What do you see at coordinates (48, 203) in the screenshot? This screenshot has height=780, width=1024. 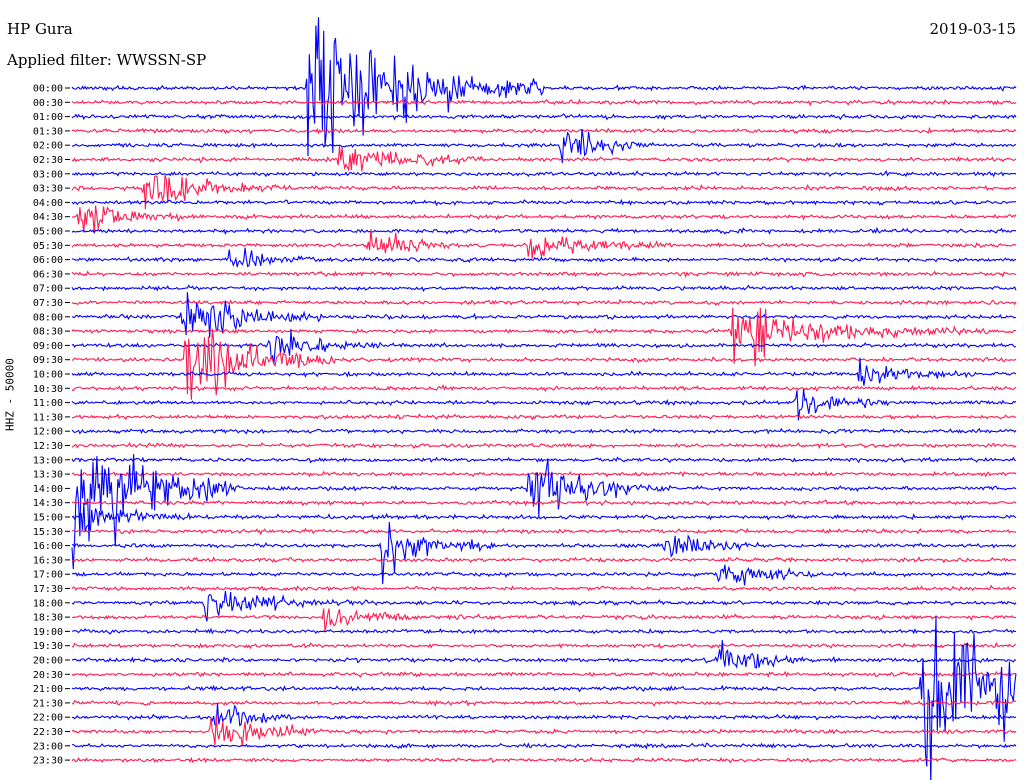 I see `row-label-0400: 04:00` at bounding box center [48, 203].